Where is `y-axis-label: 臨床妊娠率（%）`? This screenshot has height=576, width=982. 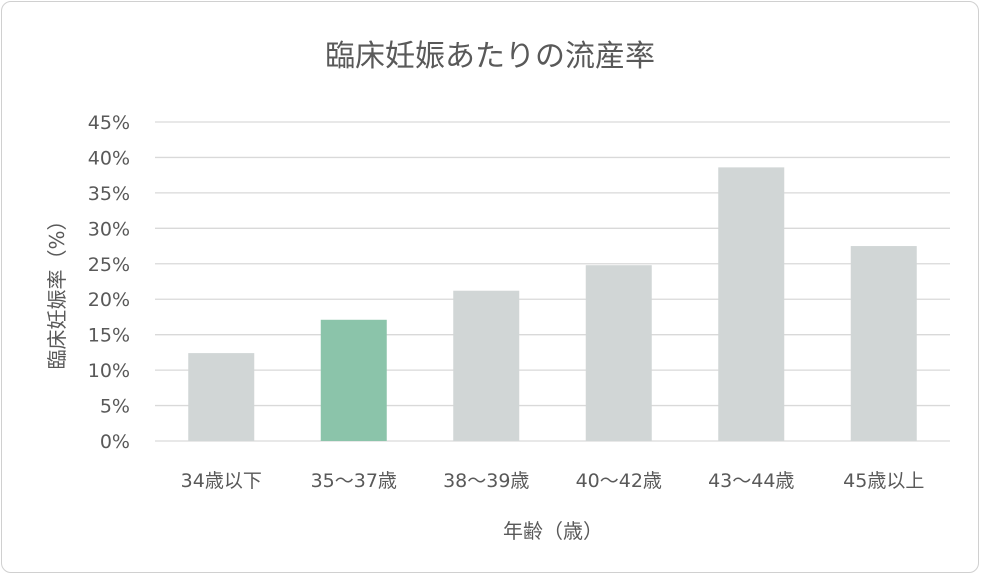
y-axis-label: 臨床妊娠率（%） is located at coordinates (57, 289).